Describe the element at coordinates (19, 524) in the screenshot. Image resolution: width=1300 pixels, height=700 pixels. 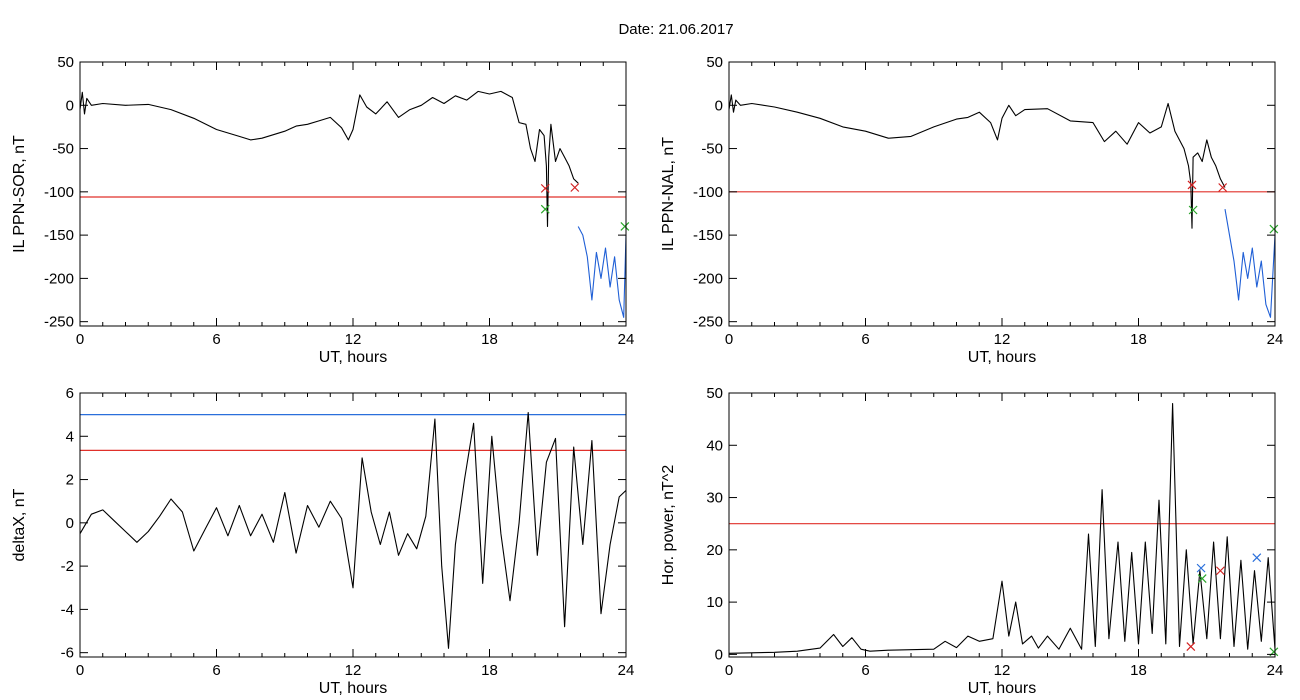
I see `y-axis-label: deltaX, nT` at that location.